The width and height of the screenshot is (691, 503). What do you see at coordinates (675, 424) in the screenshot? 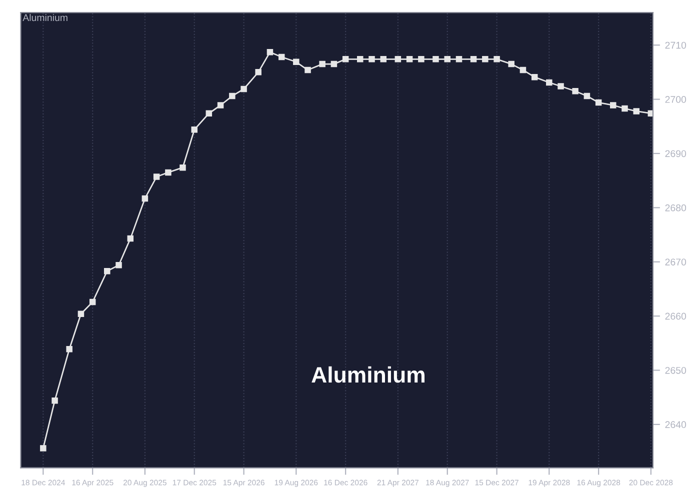
I see `y-tick-label: 2640` at bounding box center [675, 424].